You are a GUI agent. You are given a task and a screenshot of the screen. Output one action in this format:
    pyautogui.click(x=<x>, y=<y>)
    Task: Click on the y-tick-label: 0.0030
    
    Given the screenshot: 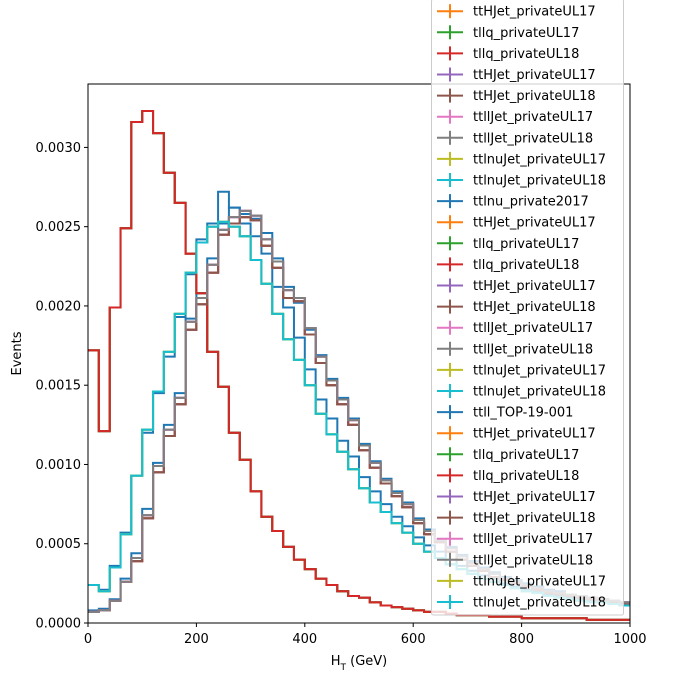 What is the action you would take?
    pyautogui.click(x=59, y=148)
    